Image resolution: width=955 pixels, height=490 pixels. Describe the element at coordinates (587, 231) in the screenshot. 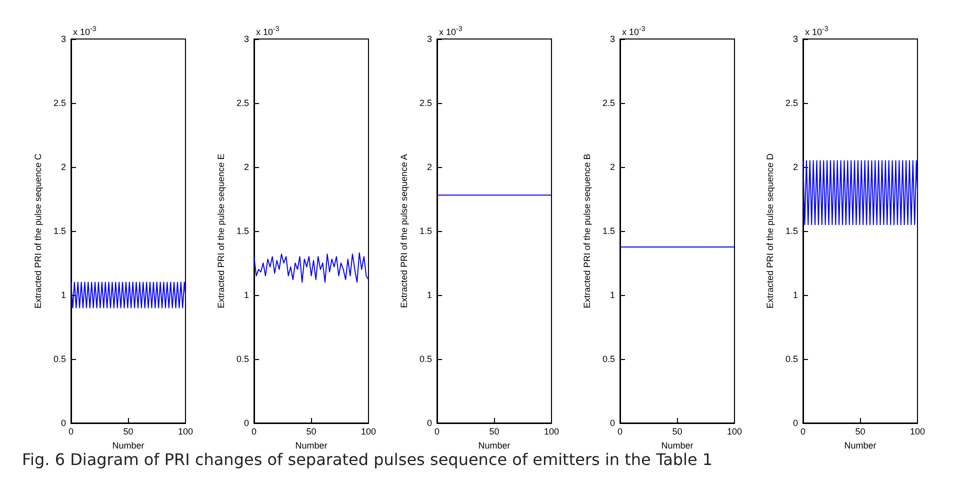

I see `y-axis-title: Extracted PRI of the pulse sequence B` at that location.